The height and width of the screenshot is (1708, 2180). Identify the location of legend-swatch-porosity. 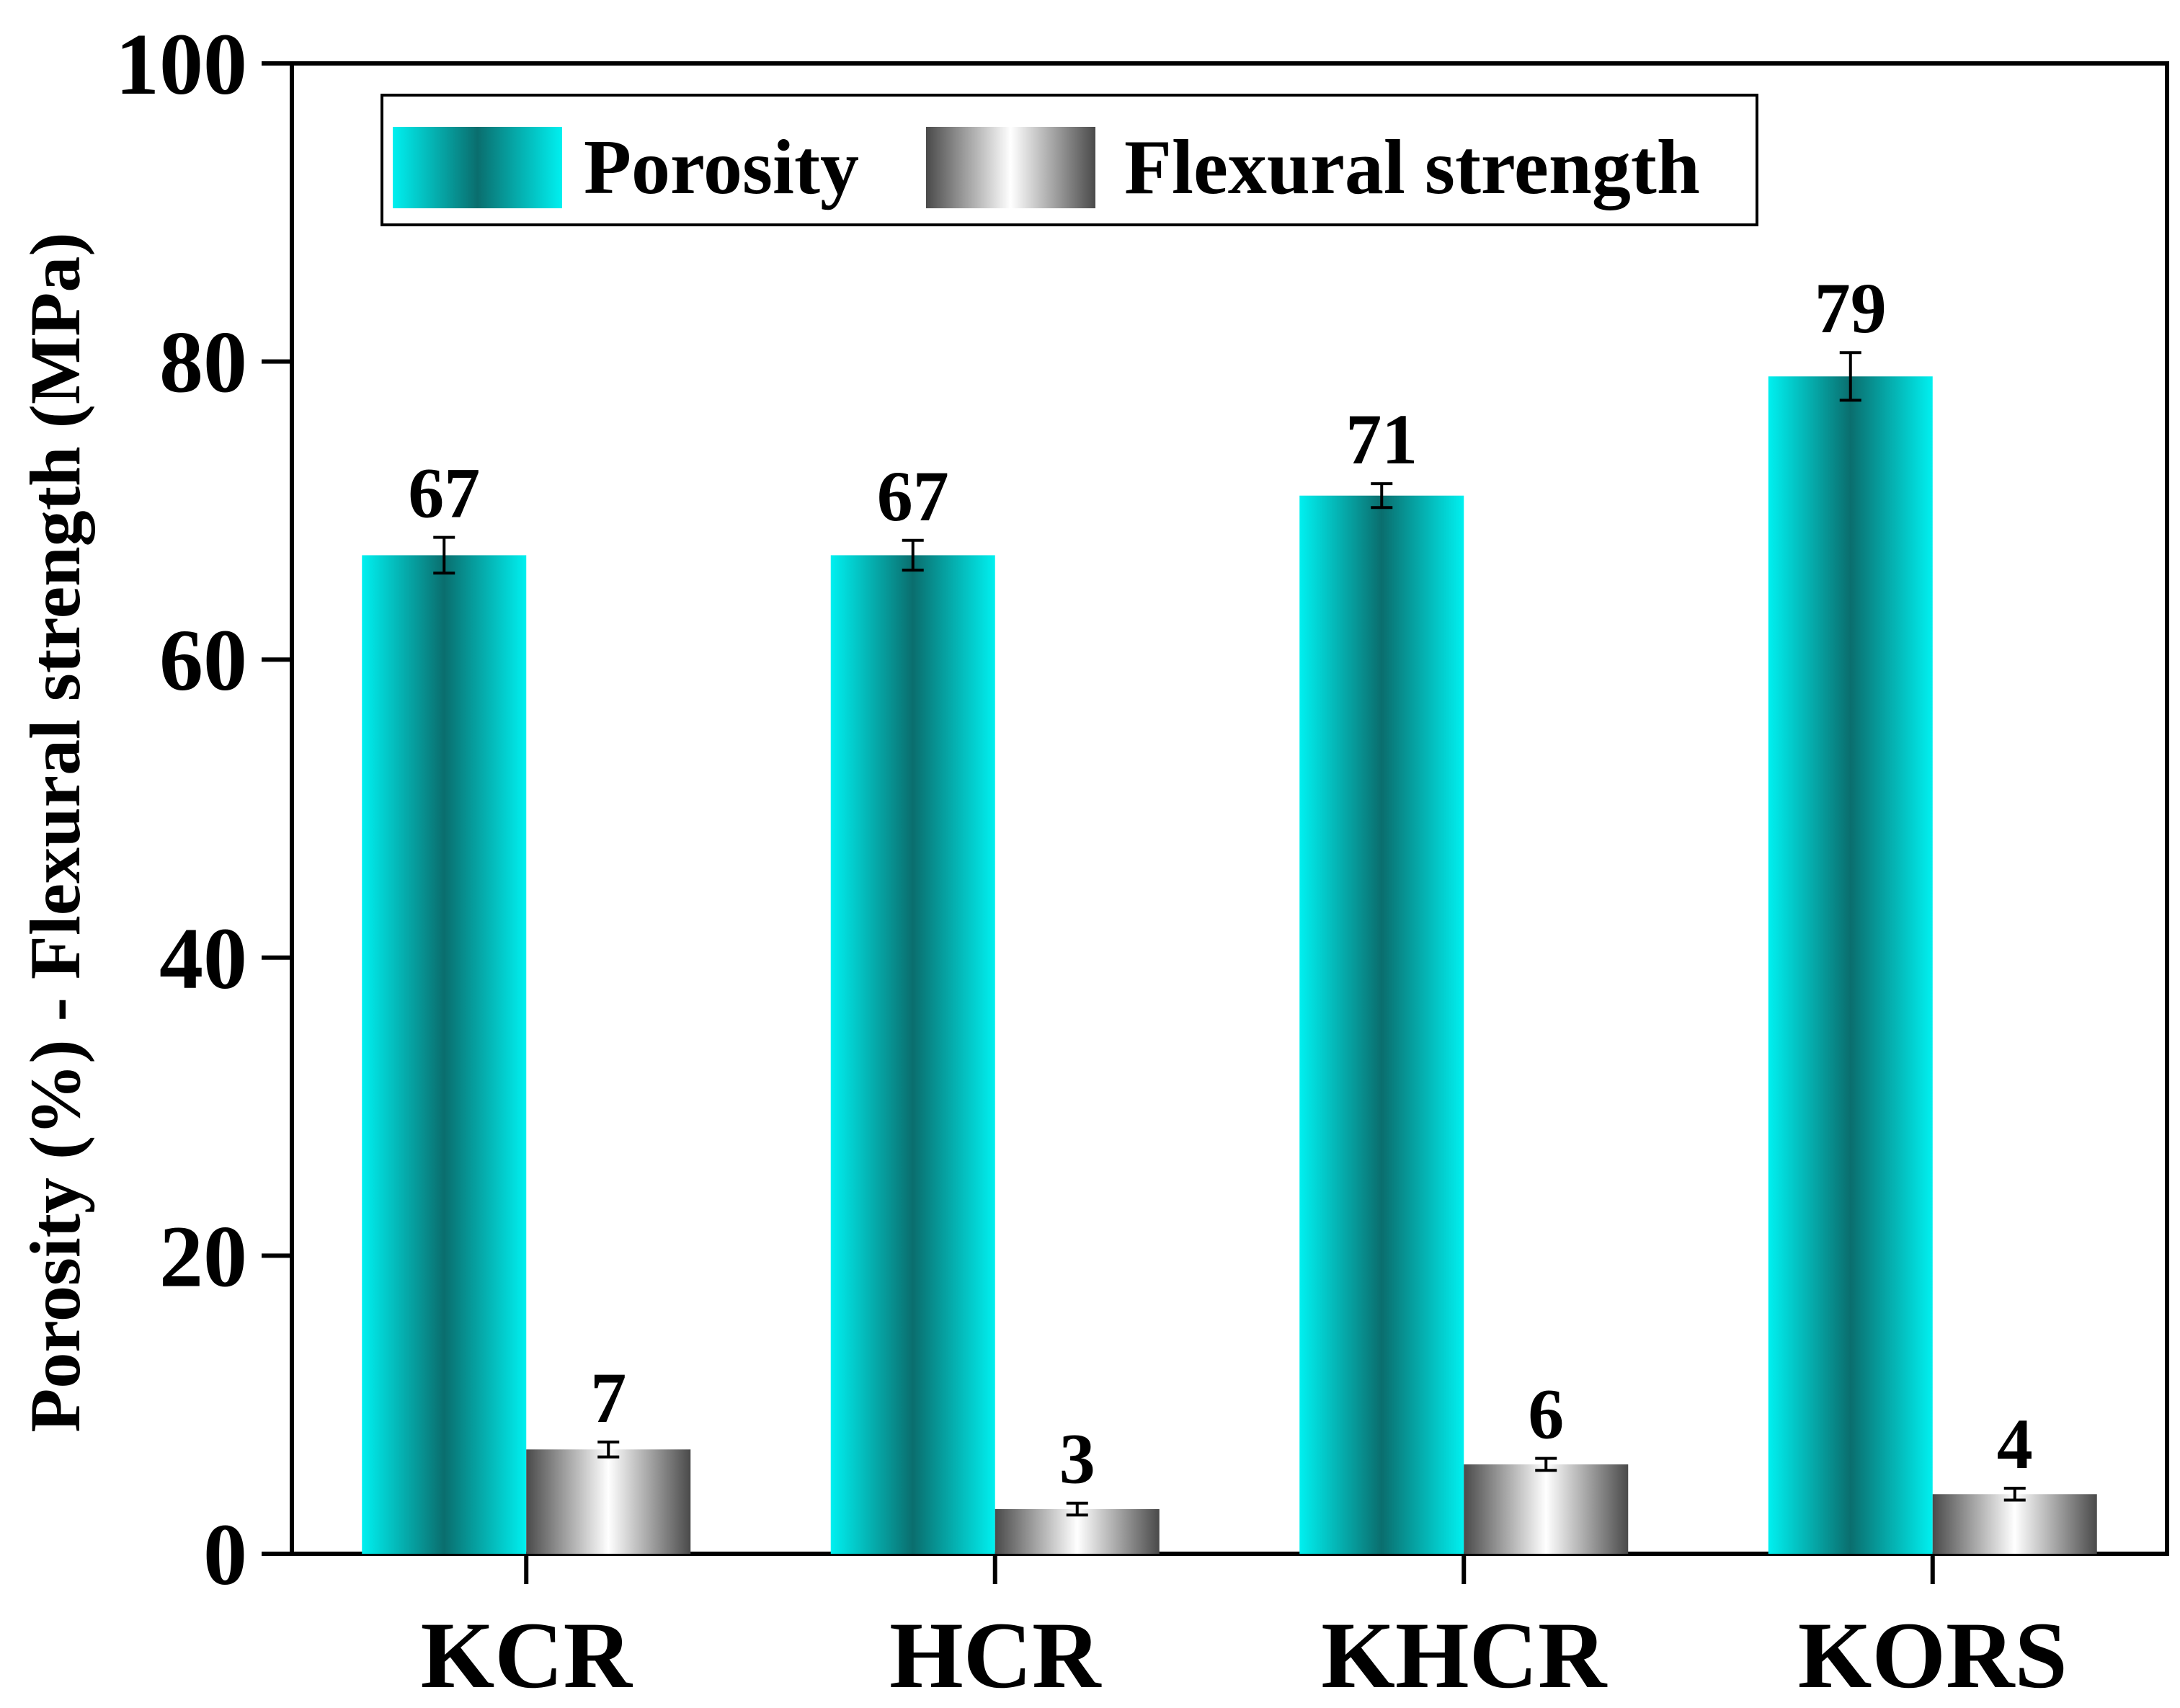
(477, 167).